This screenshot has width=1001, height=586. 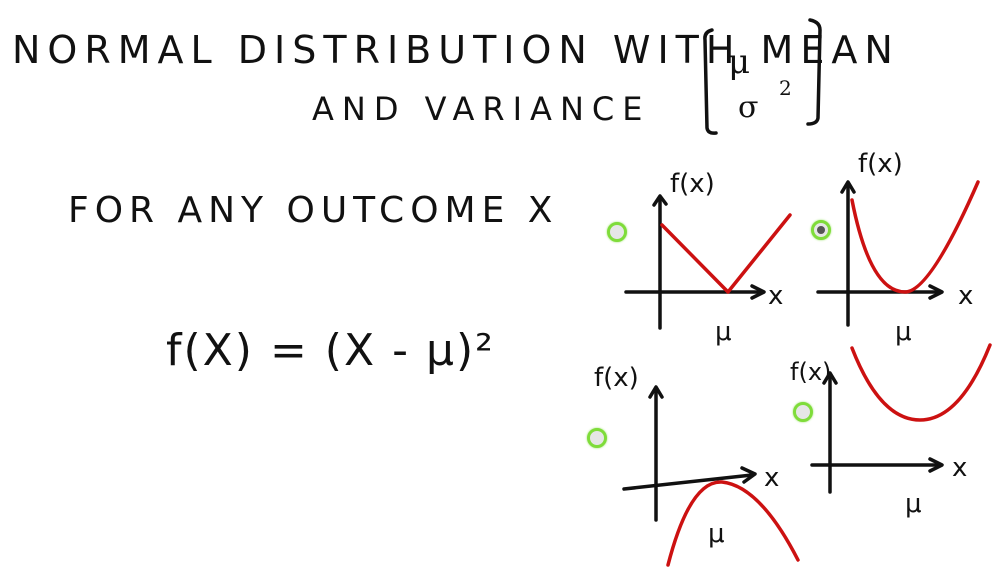 I want to click on choice-radio-top-right, so click(x=821, y=230).